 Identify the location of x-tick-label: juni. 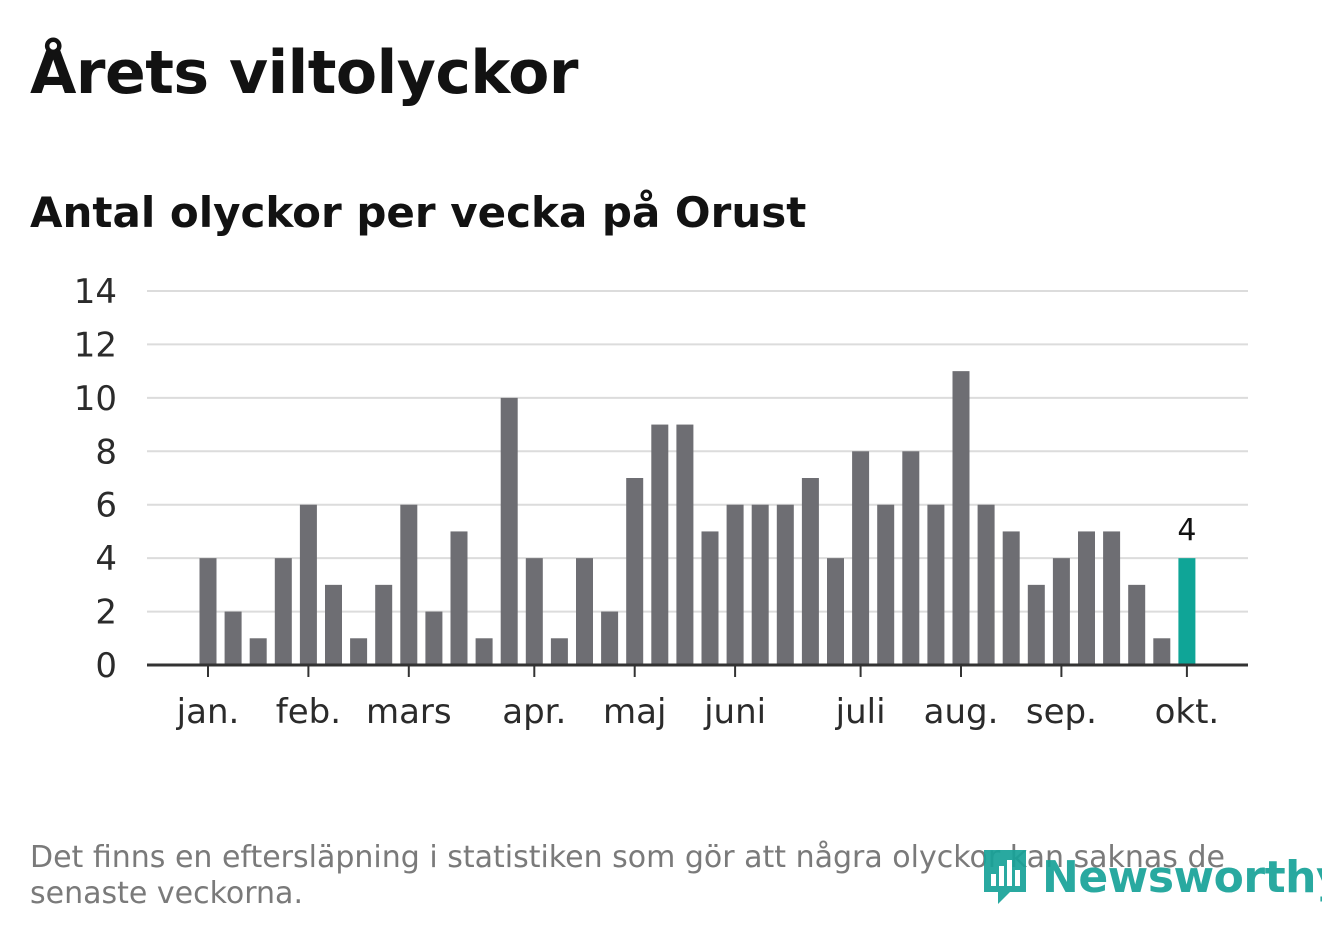
(734, 712).